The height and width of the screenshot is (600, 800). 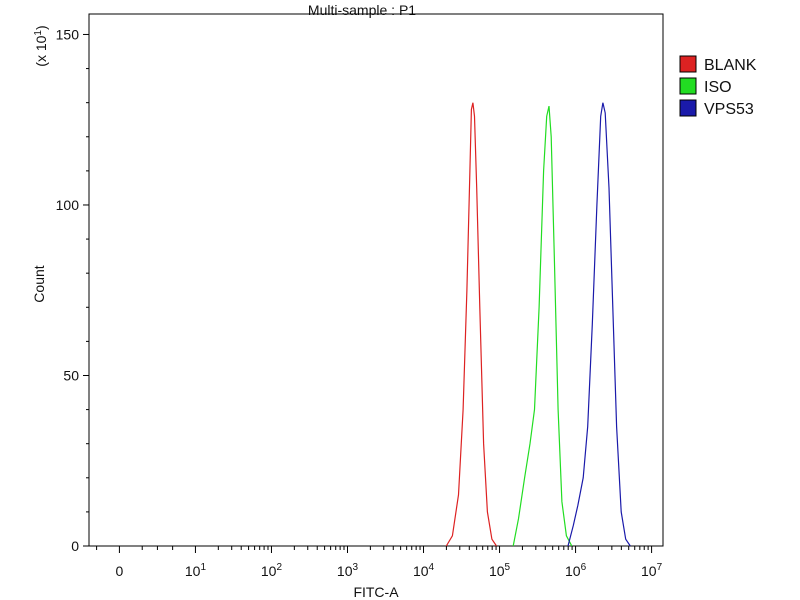 I want to click on y-multiplier-base: (x 10, so click(x=41, y=50).